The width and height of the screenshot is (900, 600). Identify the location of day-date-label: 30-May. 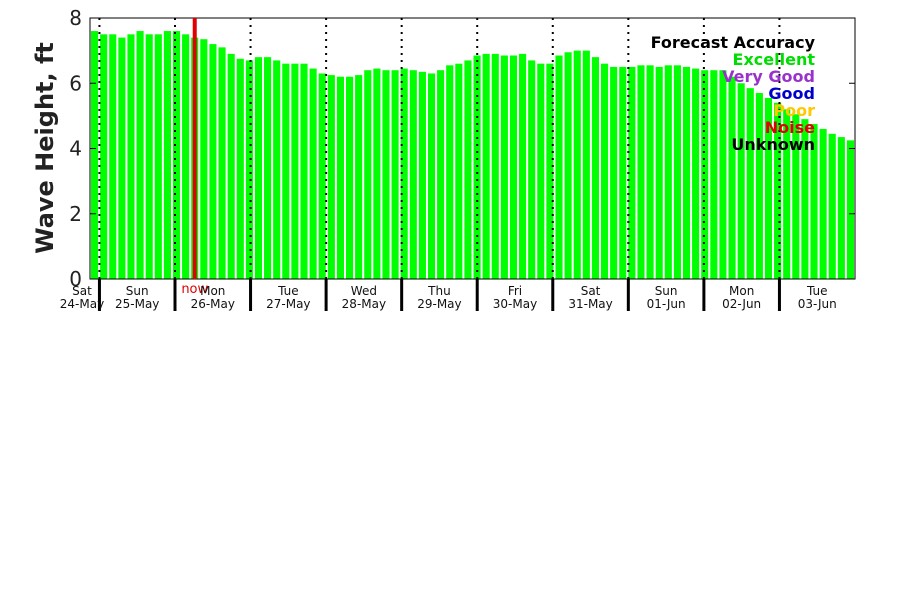
(515, 304).